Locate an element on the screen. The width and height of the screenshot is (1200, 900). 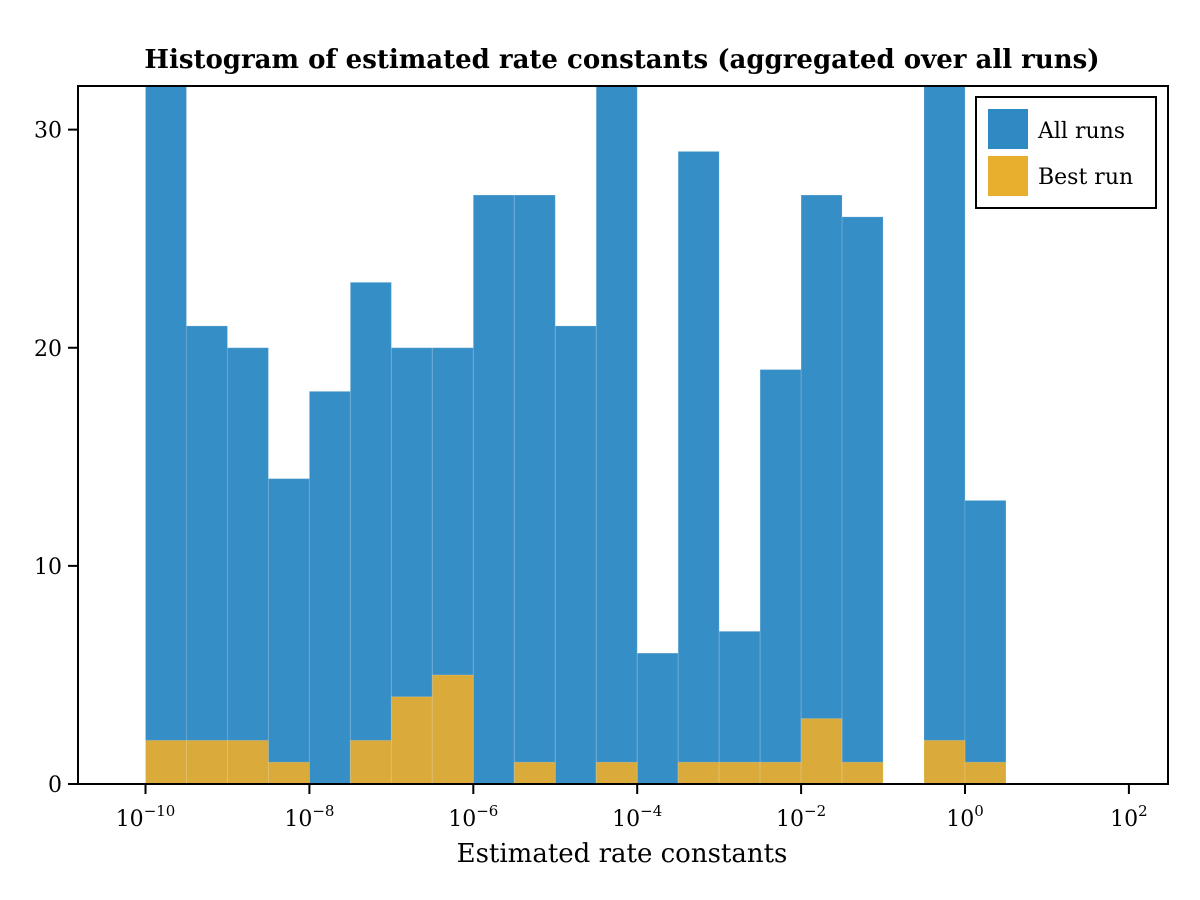
x-tick-label: 10⁻⁶ is located at coordinates (473, 817).